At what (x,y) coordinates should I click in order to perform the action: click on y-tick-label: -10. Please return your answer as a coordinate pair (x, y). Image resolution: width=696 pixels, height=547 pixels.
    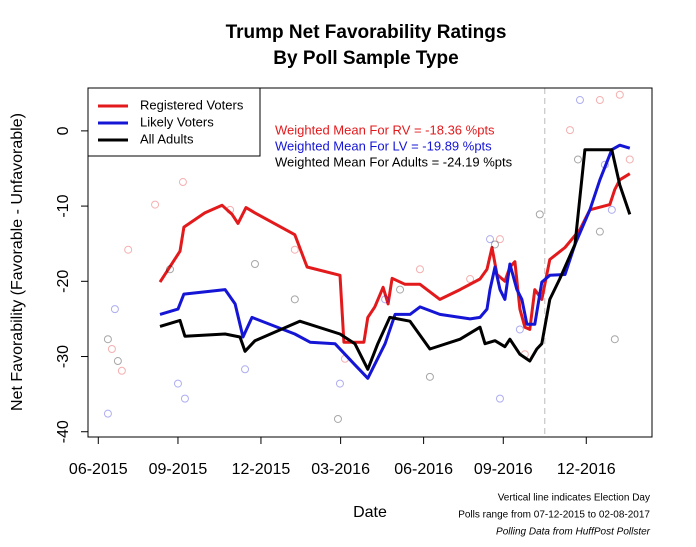
    Looking at the image, I should click on (63, 205).